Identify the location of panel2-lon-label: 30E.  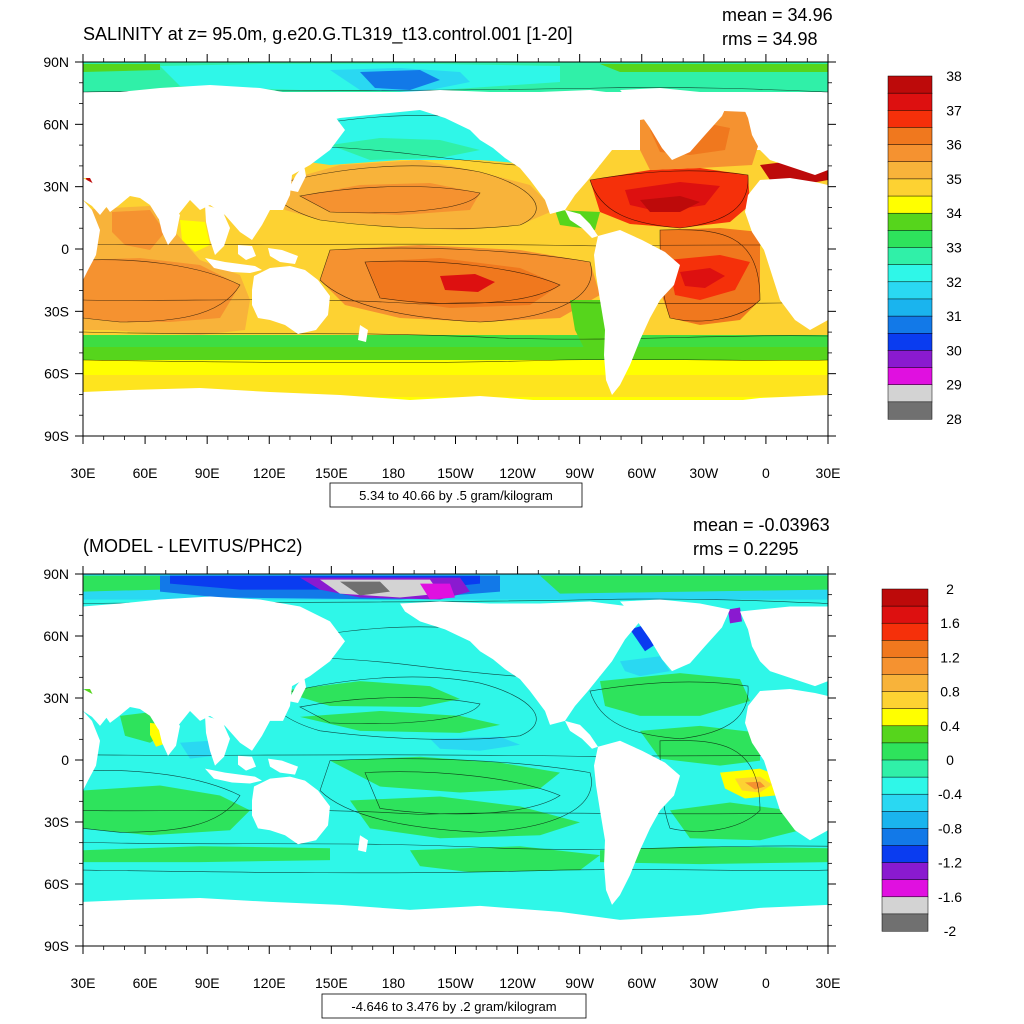
(83, 983).